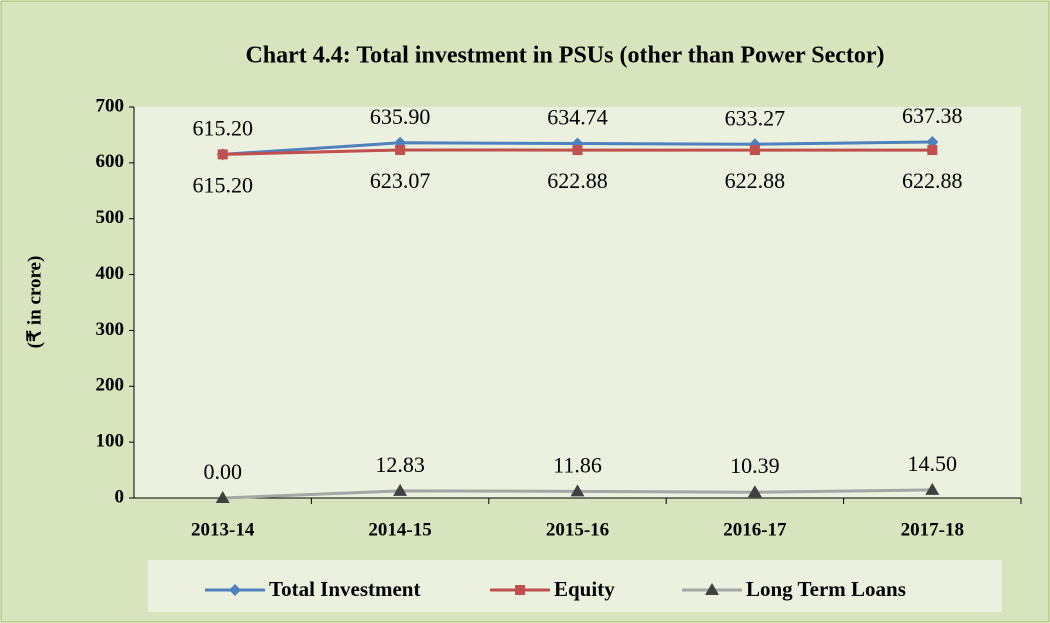 This screenshot has height=623, width=1050. What do you see at coordinates (34, 302) in the screenshot?
I see `y-axis-label: (₹ in crore)` at bounding box center [34, 302].